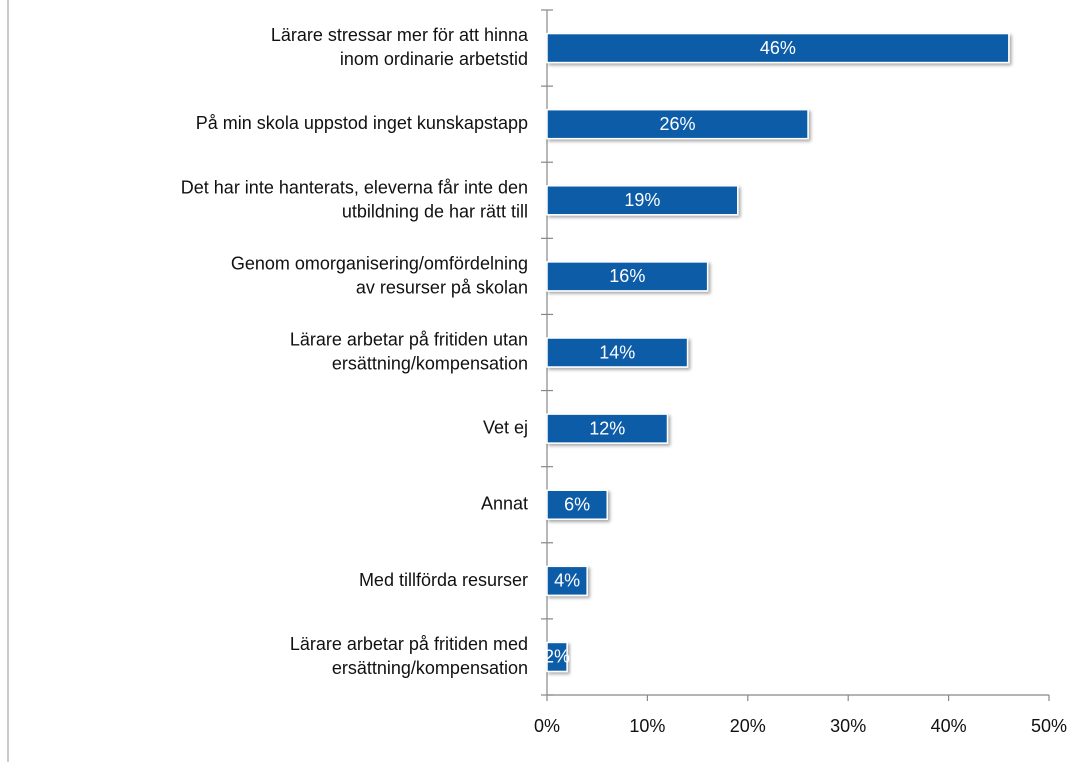  I want to click on category-label: Annat, so click(504, 503).